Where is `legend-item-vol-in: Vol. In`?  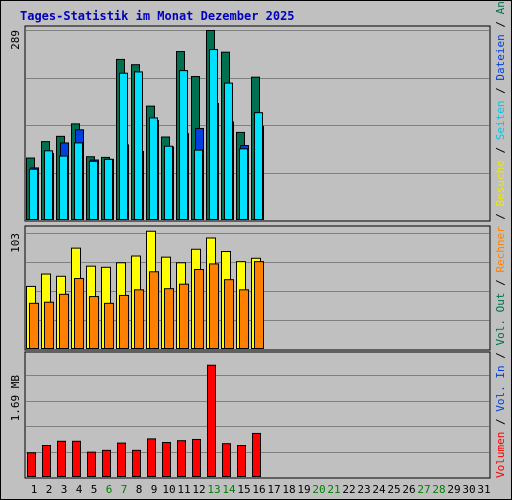 legend-item-vol-in: Vol. In is located at coordinates (500, 388).